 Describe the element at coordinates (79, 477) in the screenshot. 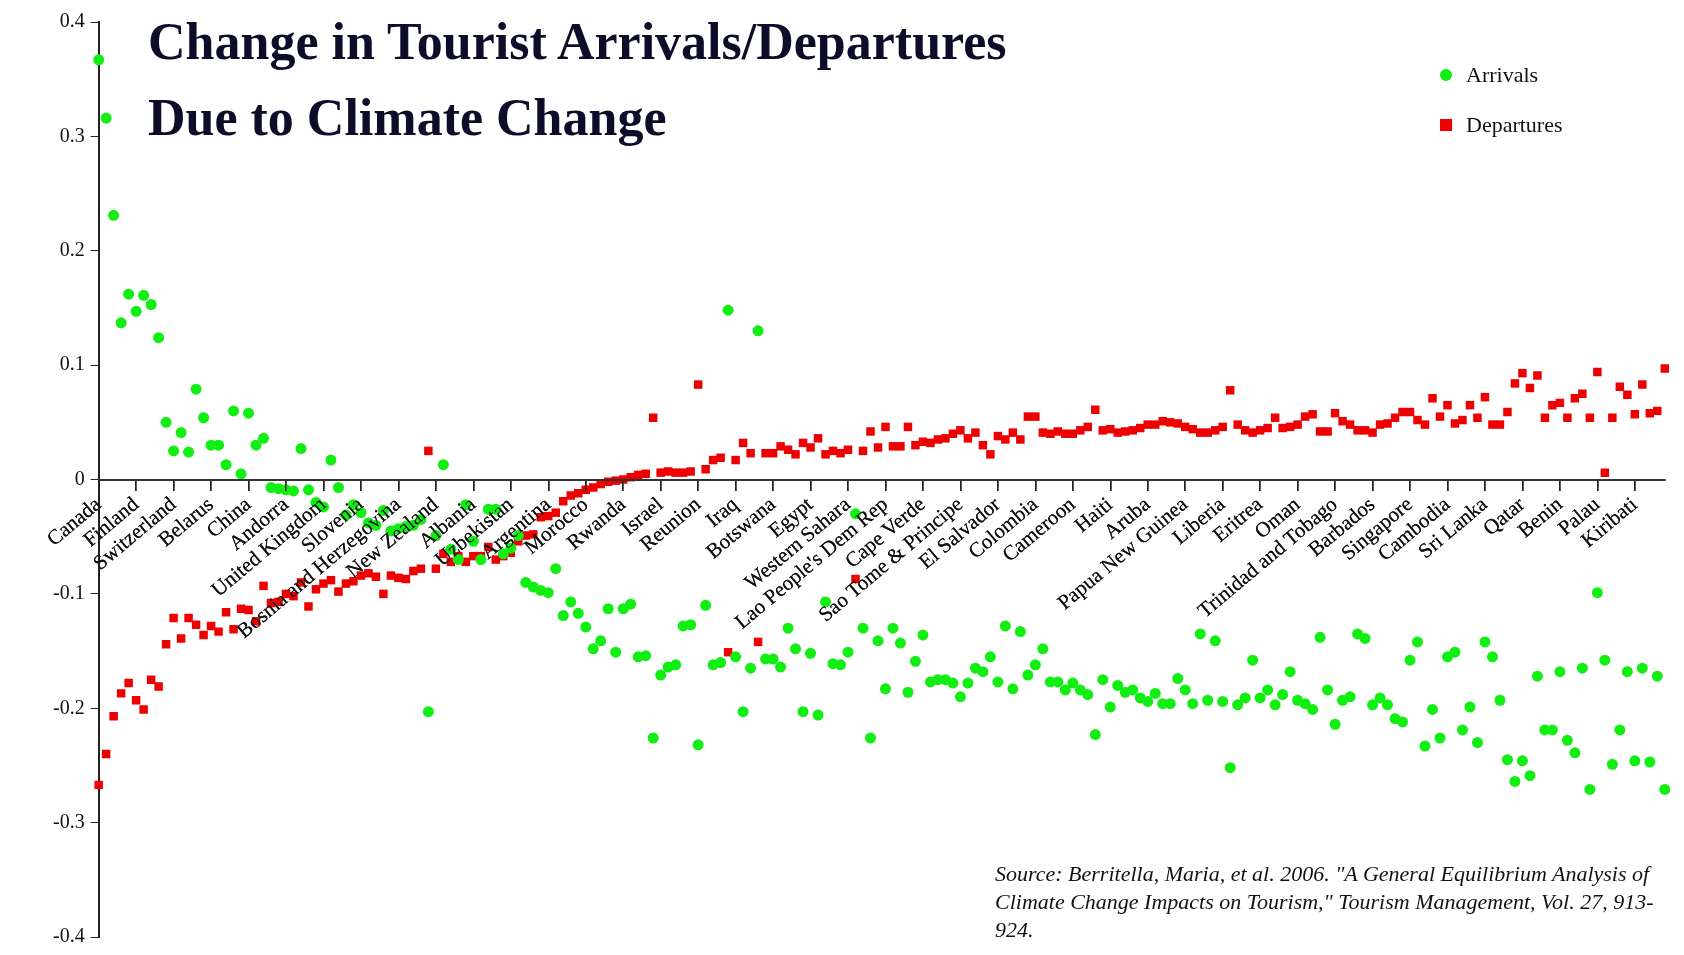

I see `y-tick-label: 0` at that location.